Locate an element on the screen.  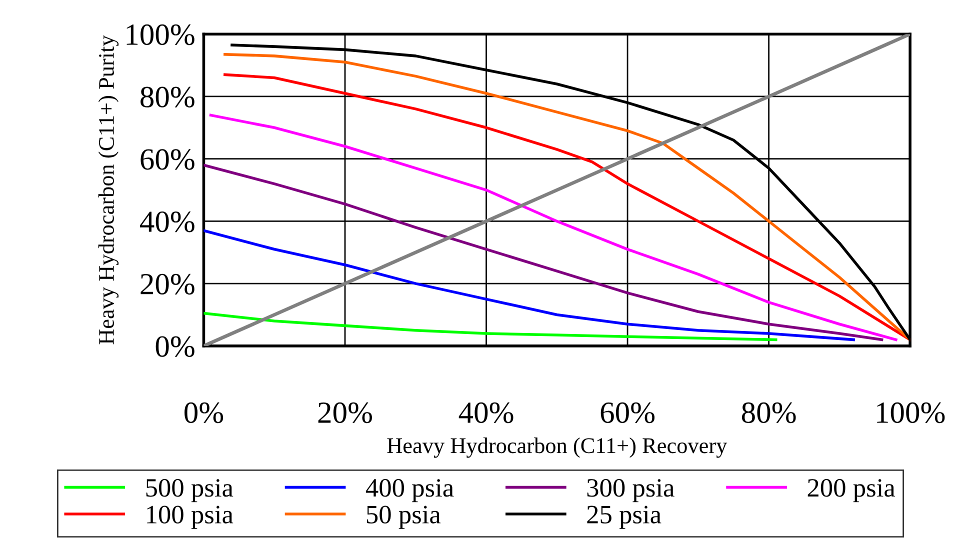
legend-label: 100 psia is located at coordinates (190, 517).